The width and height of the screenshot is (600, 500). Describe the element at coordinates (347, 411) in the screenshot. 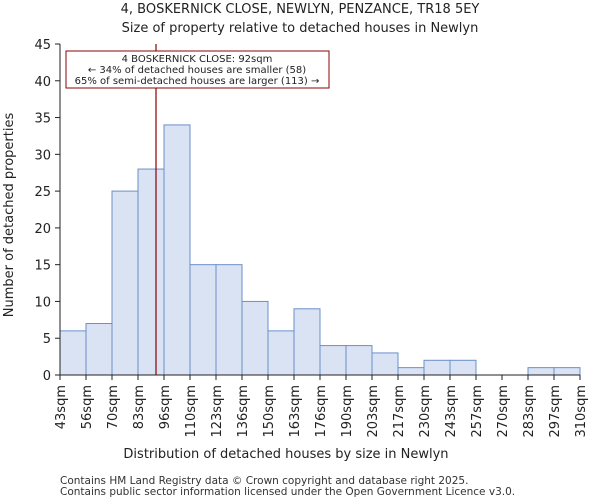

I see `x-tick-label: 190sqm` at that location.